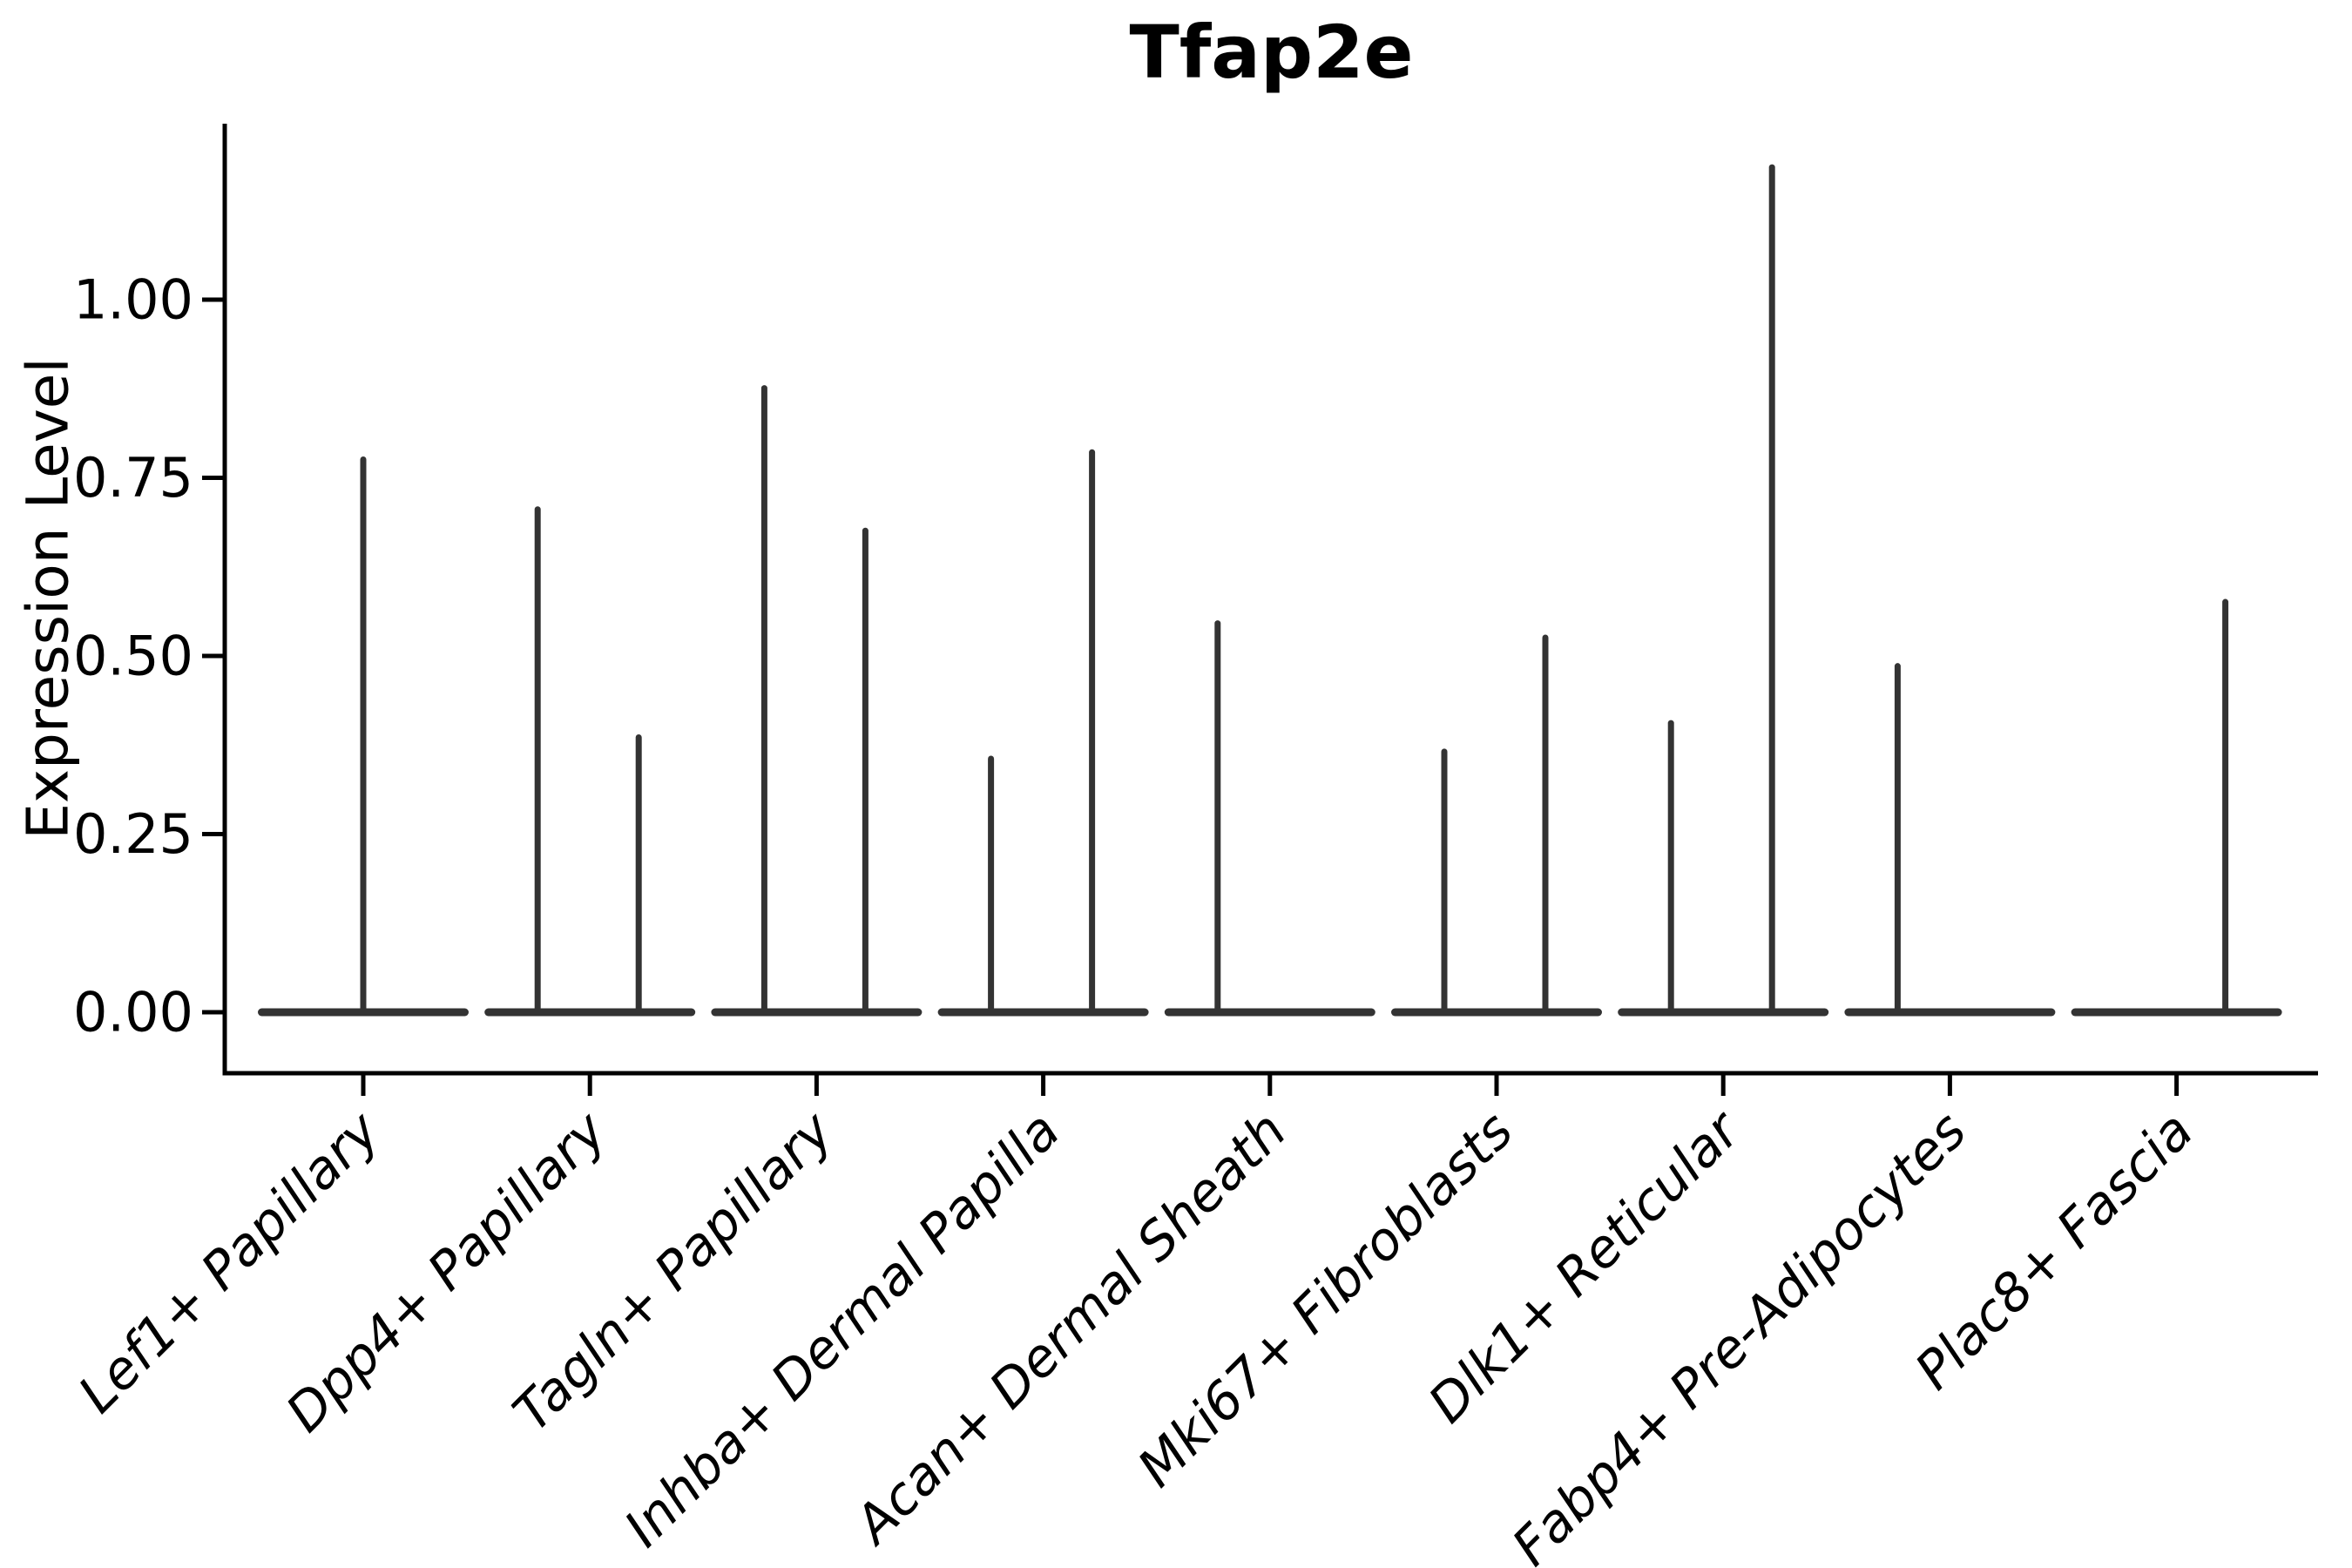 The height and width of the screenshot is (1568, 2352). I want to click on y-tick-label: 0.00, so click(133, 1013).